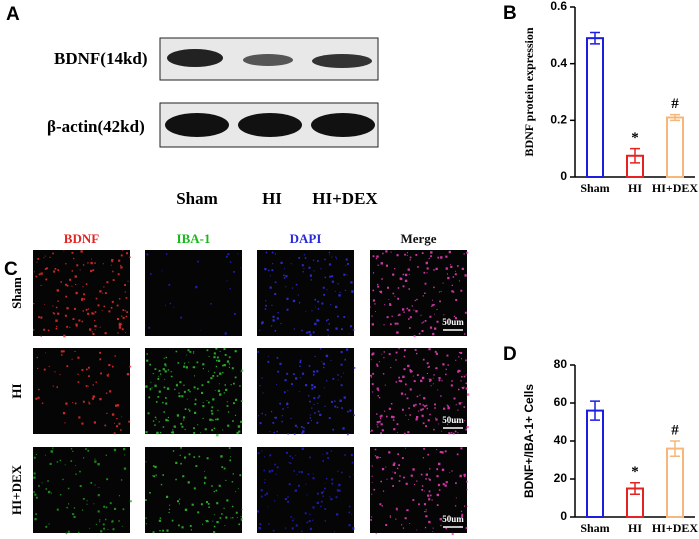 The image size is (699, 539). What do you see at coordinates (510, 13) in the screenshot?
I see `panel-label: B` at bounding box center [510, 13].